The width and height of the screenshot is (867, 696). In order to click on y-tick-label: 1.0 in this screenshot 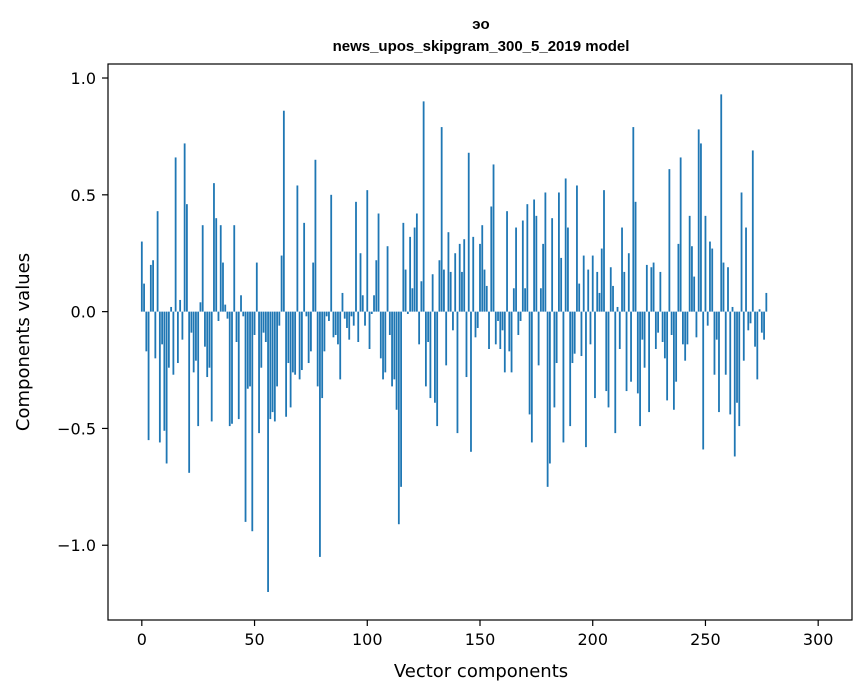, I will do `click(83, 78)`.